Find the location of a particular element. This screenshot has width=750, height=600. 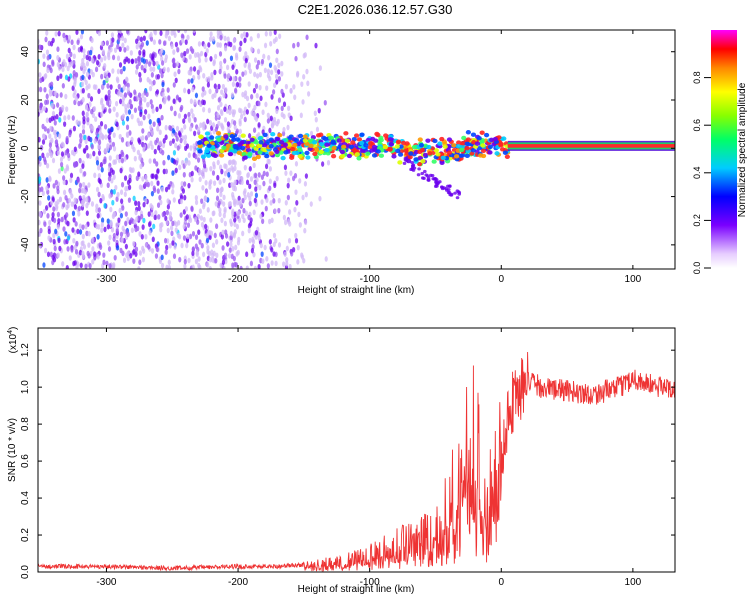

colorbar-tick-label: 0.2 is located at coordinates (697, 220).